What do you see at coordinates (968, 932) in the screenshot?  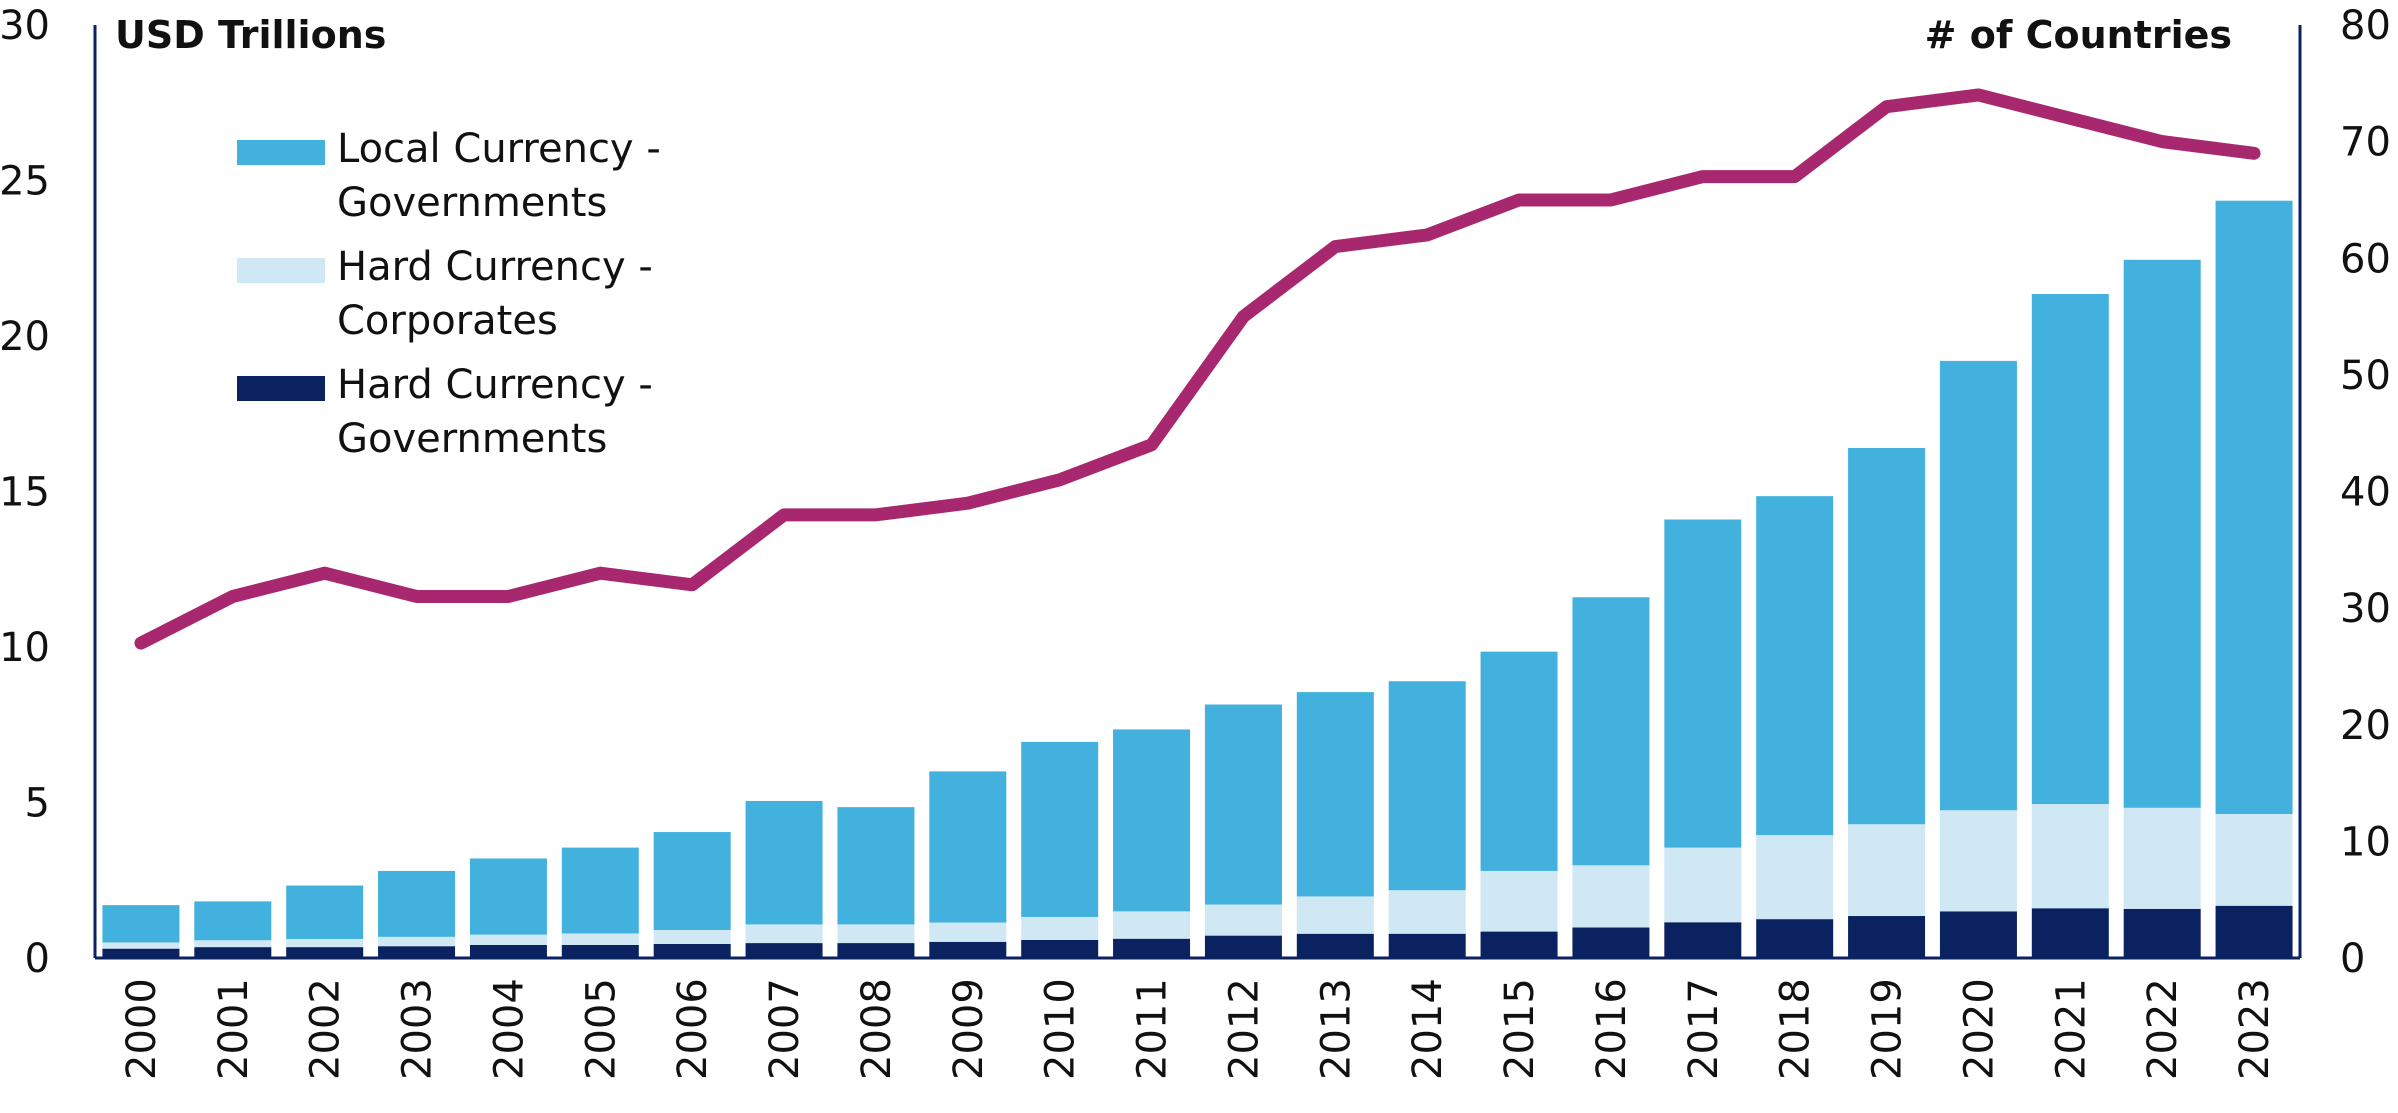 I see `bar-segment-2009-s1` at bounding box center [968, 932].